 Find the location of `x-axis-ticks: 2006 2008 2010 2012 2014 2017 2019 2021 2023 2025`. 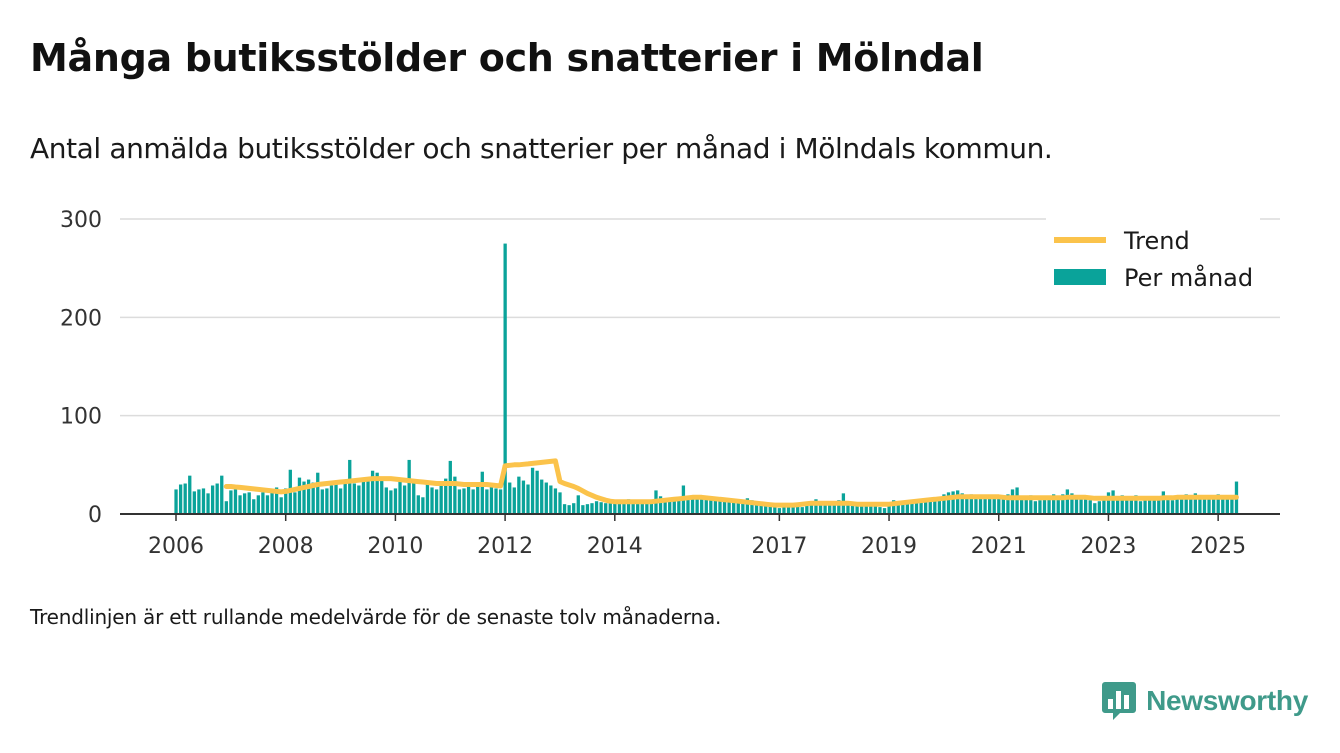

x-axis-ticks: 2006 2008 2010 2012 2014 2017 2019 2021 2023 2025 is located at coordinates (697, 536).